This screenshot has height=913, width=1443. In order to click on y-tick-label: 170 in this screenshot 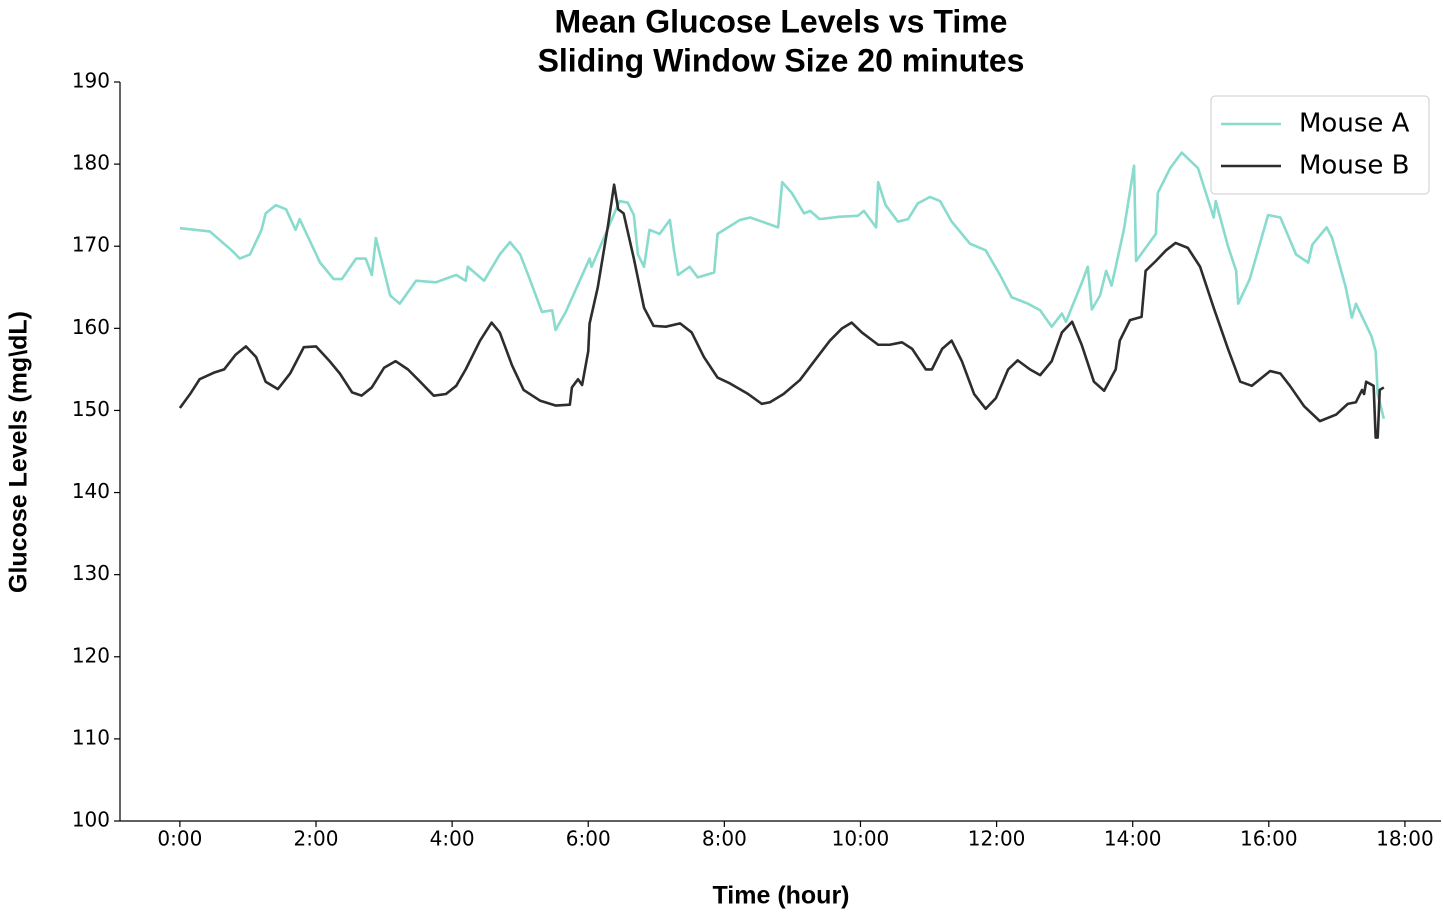, I will do `click(91, 245)`.